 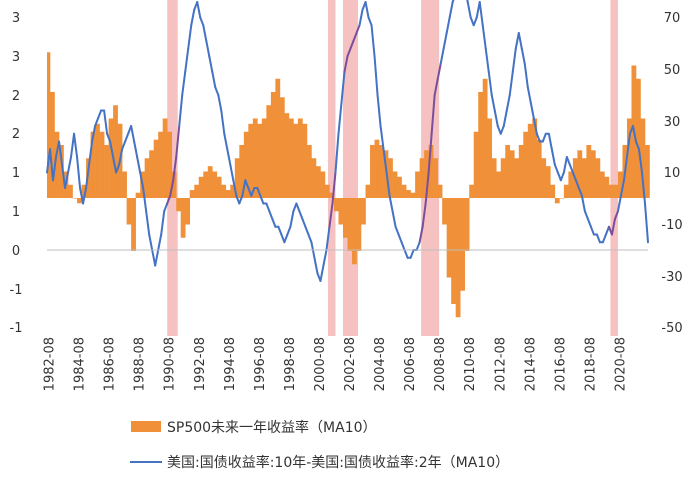 What do you see at coordinates (290, 364) in the screenshot?
I see `x-tick-label: 1998-08` at bounding box center [290, 364].